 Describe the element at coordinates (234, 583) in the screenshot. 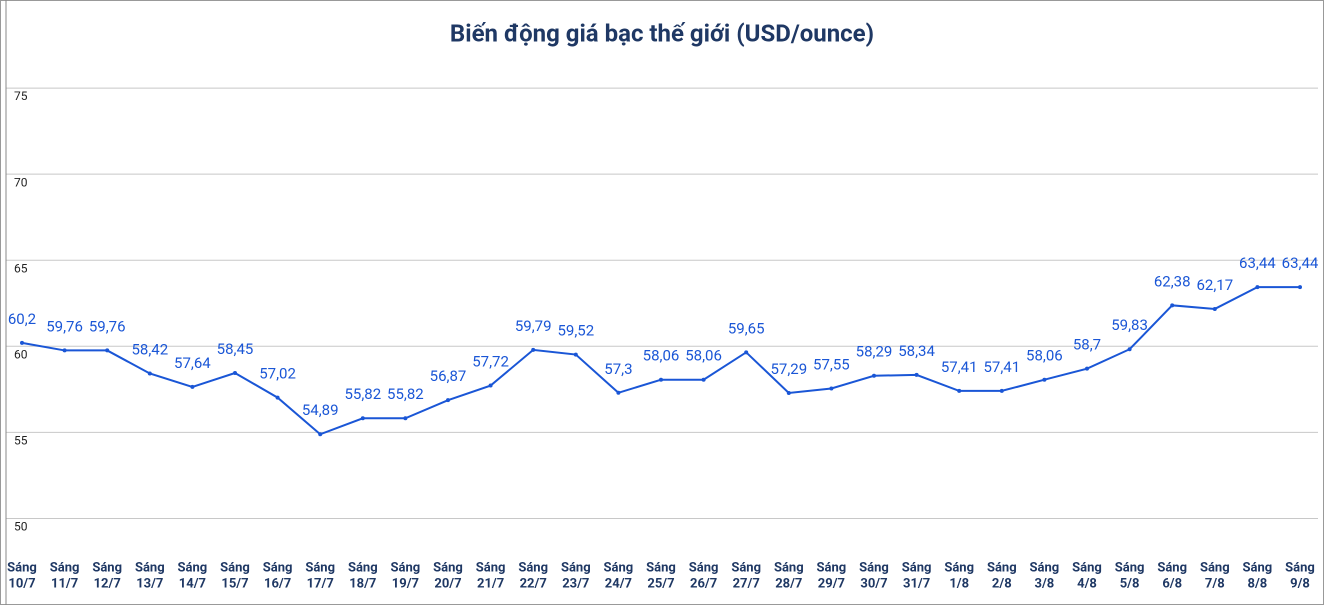

I see `x-tick-label: 15/7` at that location.